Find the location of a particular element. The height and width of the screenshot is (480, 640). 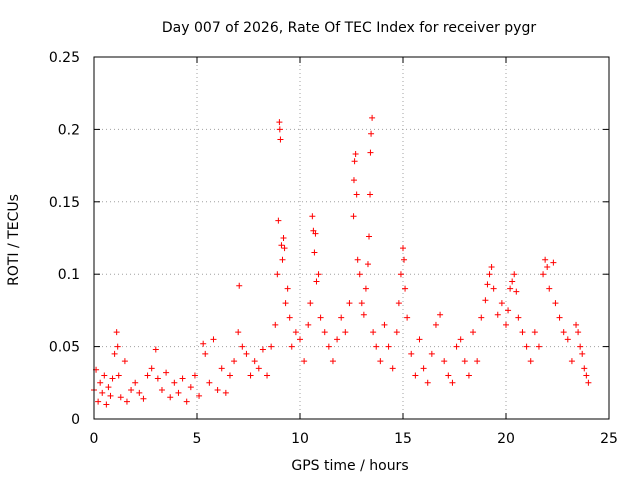

y-axis-label: ROTI / TECUs is located at coordinates (14, 240).